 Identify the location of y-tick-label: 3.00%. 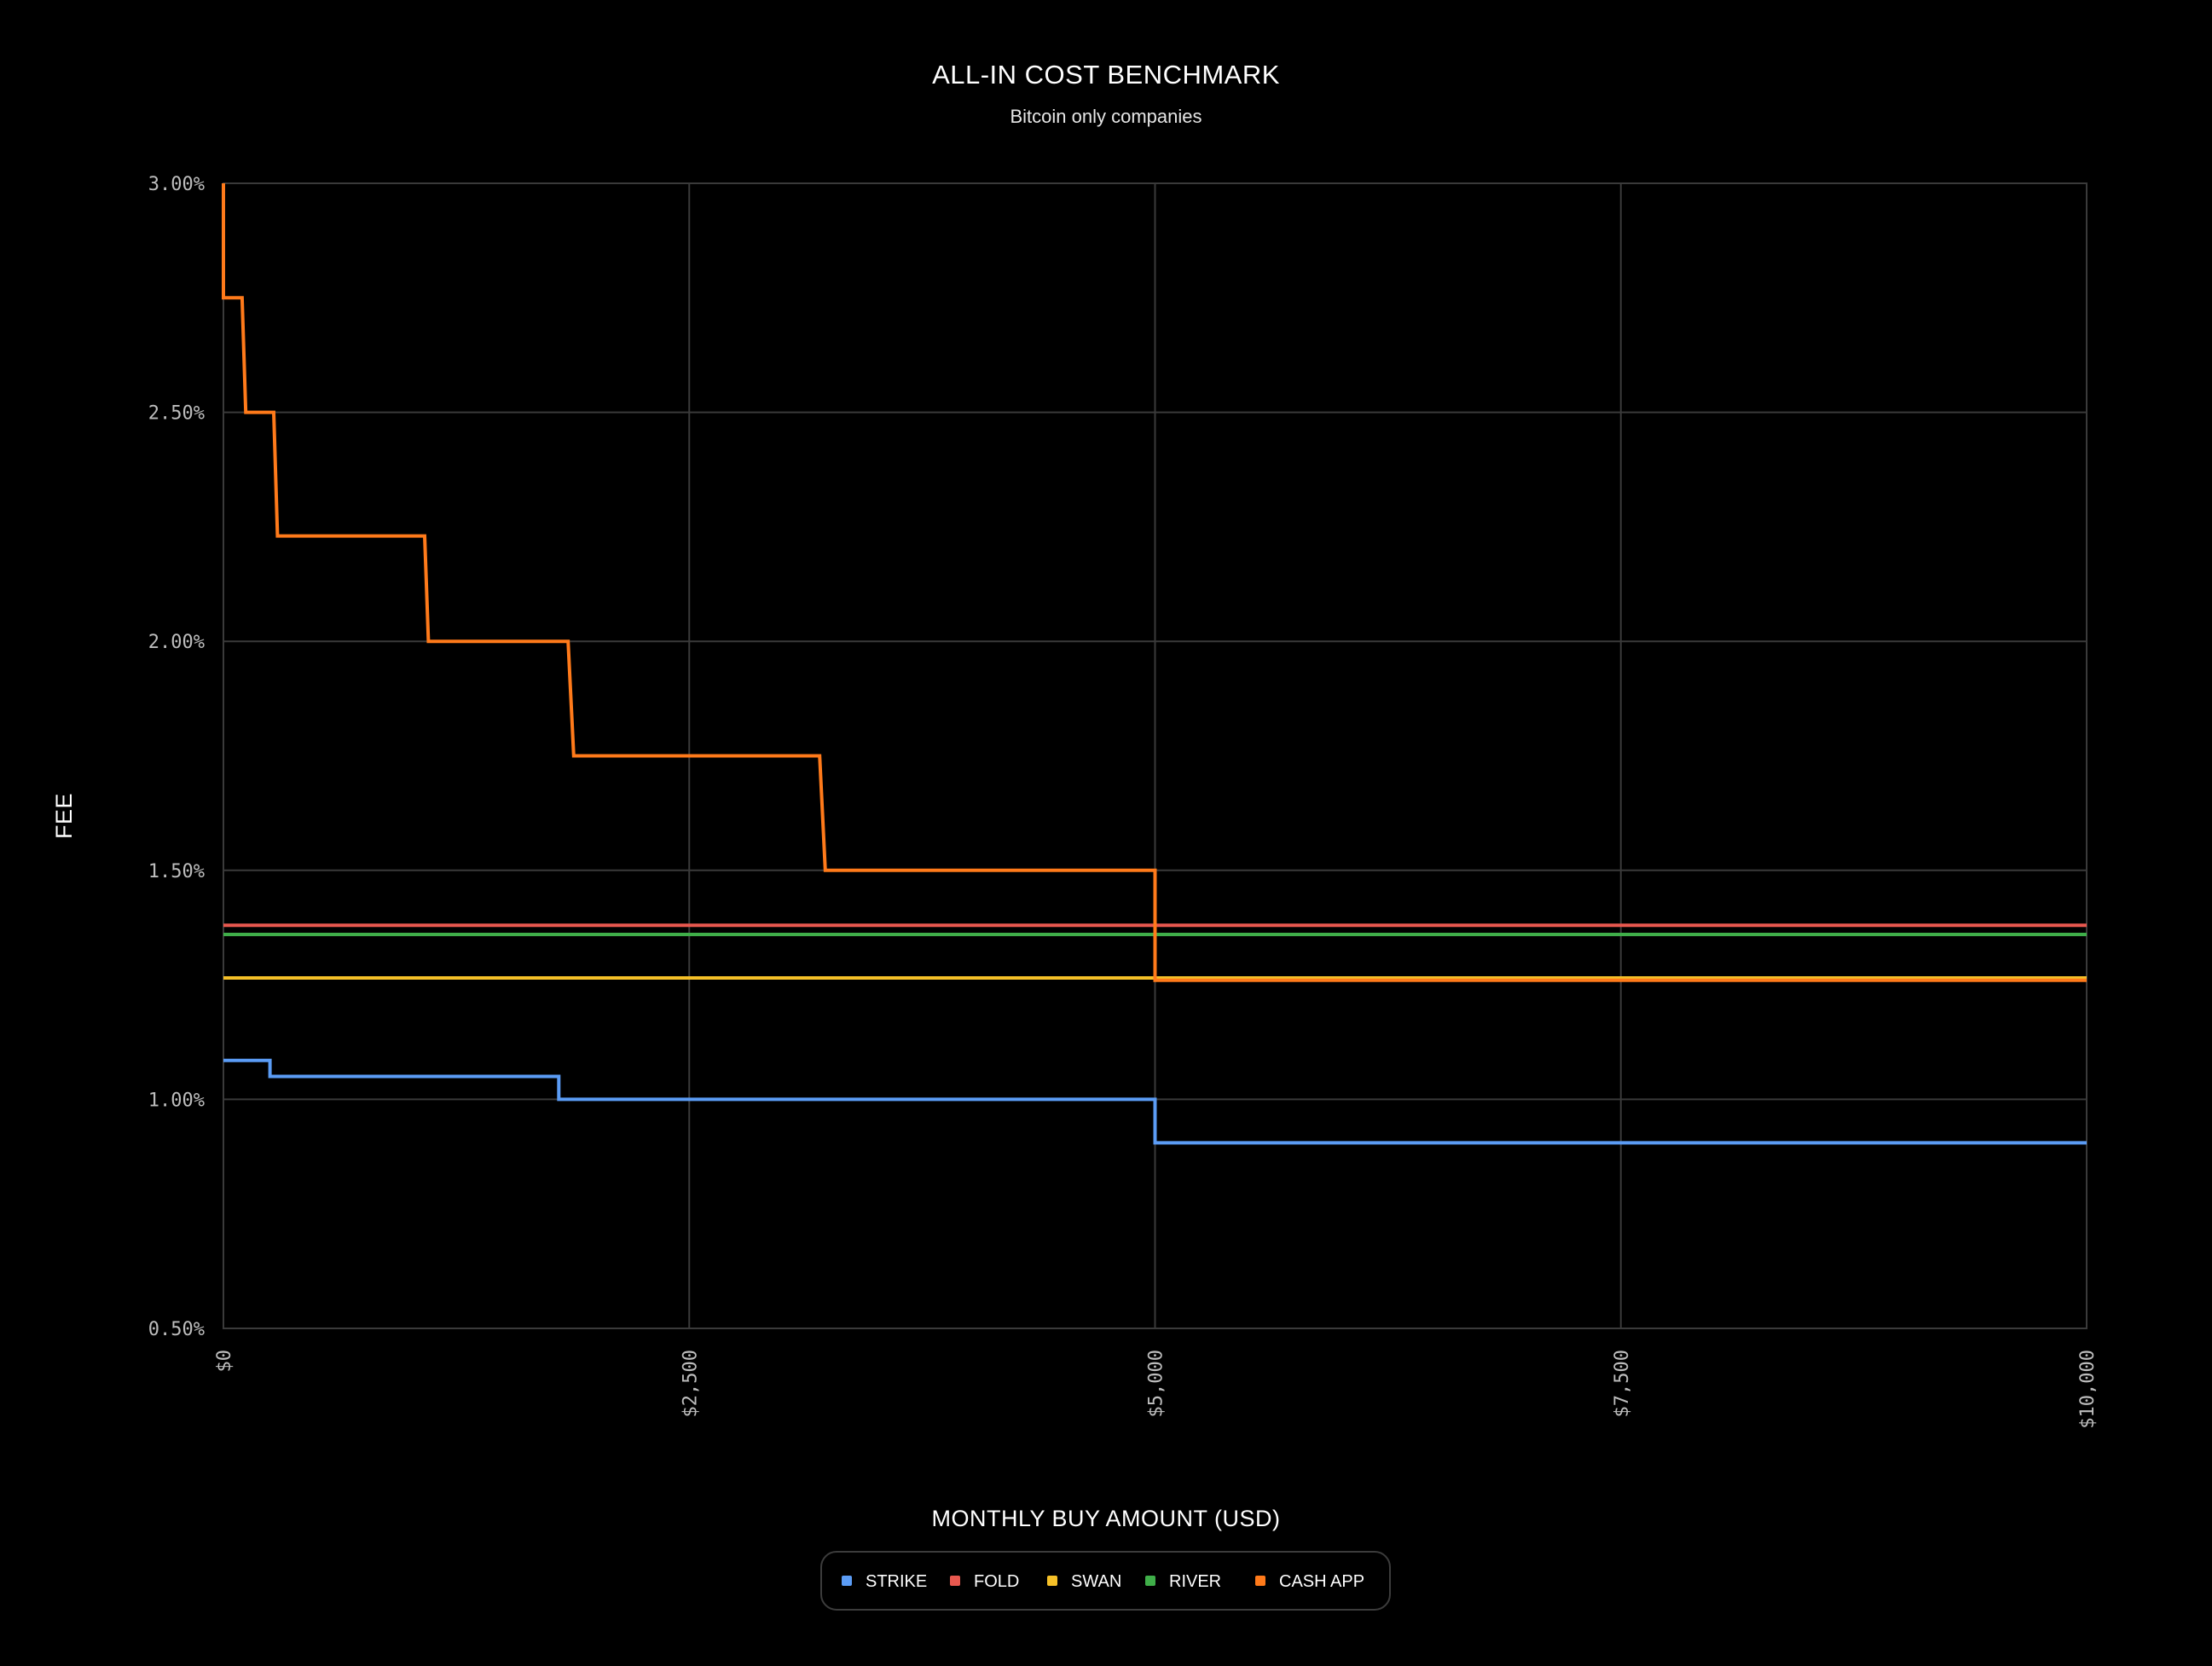
(176, 184).